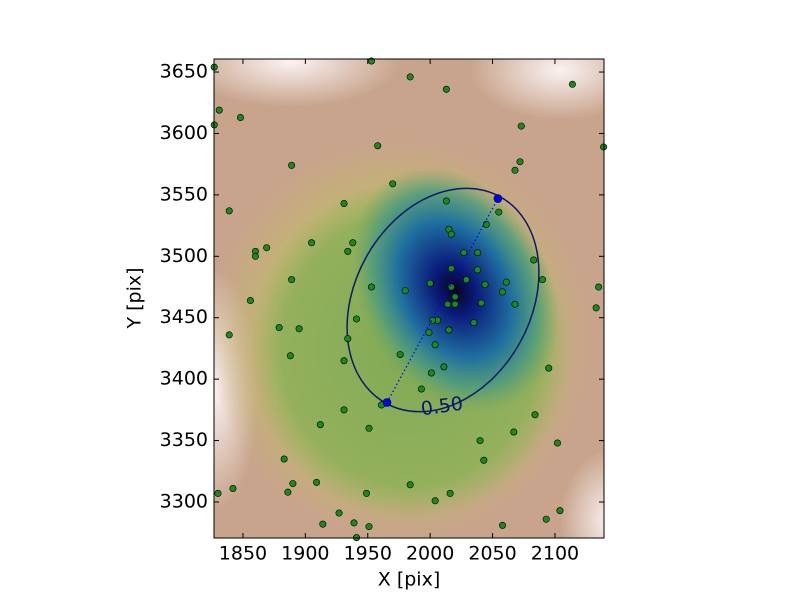 This screenshot has width=800, height=604. I want to click on axis-segment, so click(442, 300).